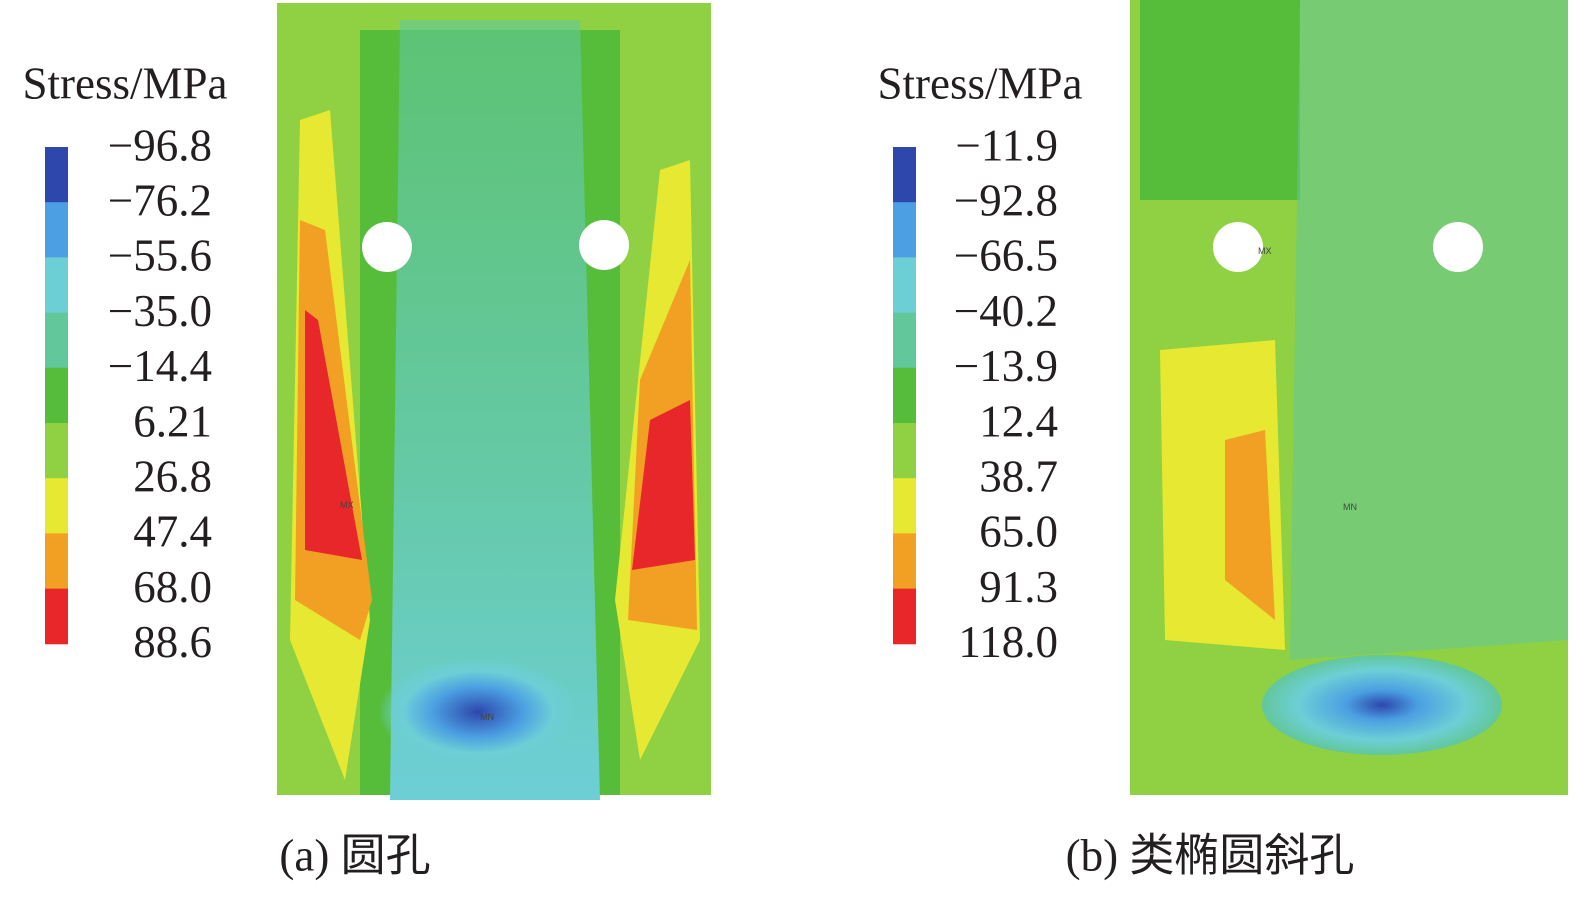 The image size is (1575, 900). Describe the element at coordinates (172, 532) in the screenshot. I see `legend-label: 47.4` at that location.